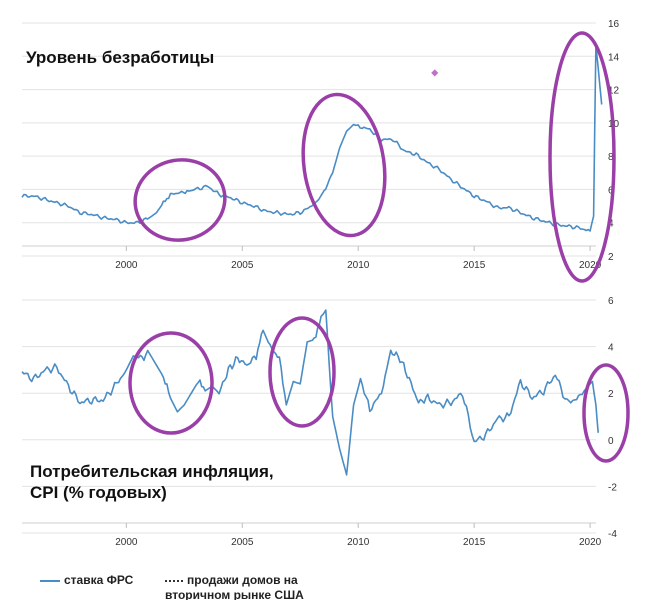  What do you see at coordinates (474, 265) in the screenshot?
I see `unemployment-x-tick-label-3: 2015` at bounding box center [474, 265].